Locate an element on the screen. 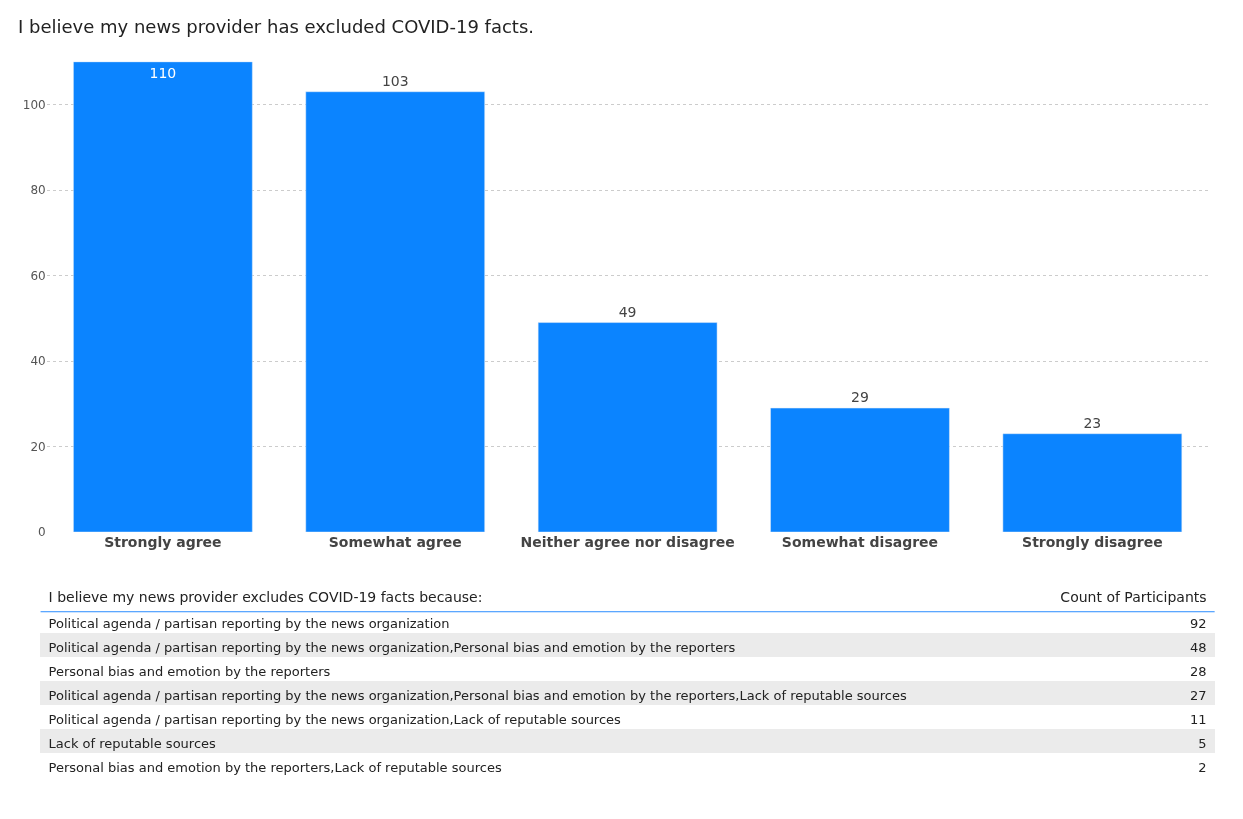 This screenshot has height=819, width=1243. data-label: 110 is located at coordinates (163, 72).